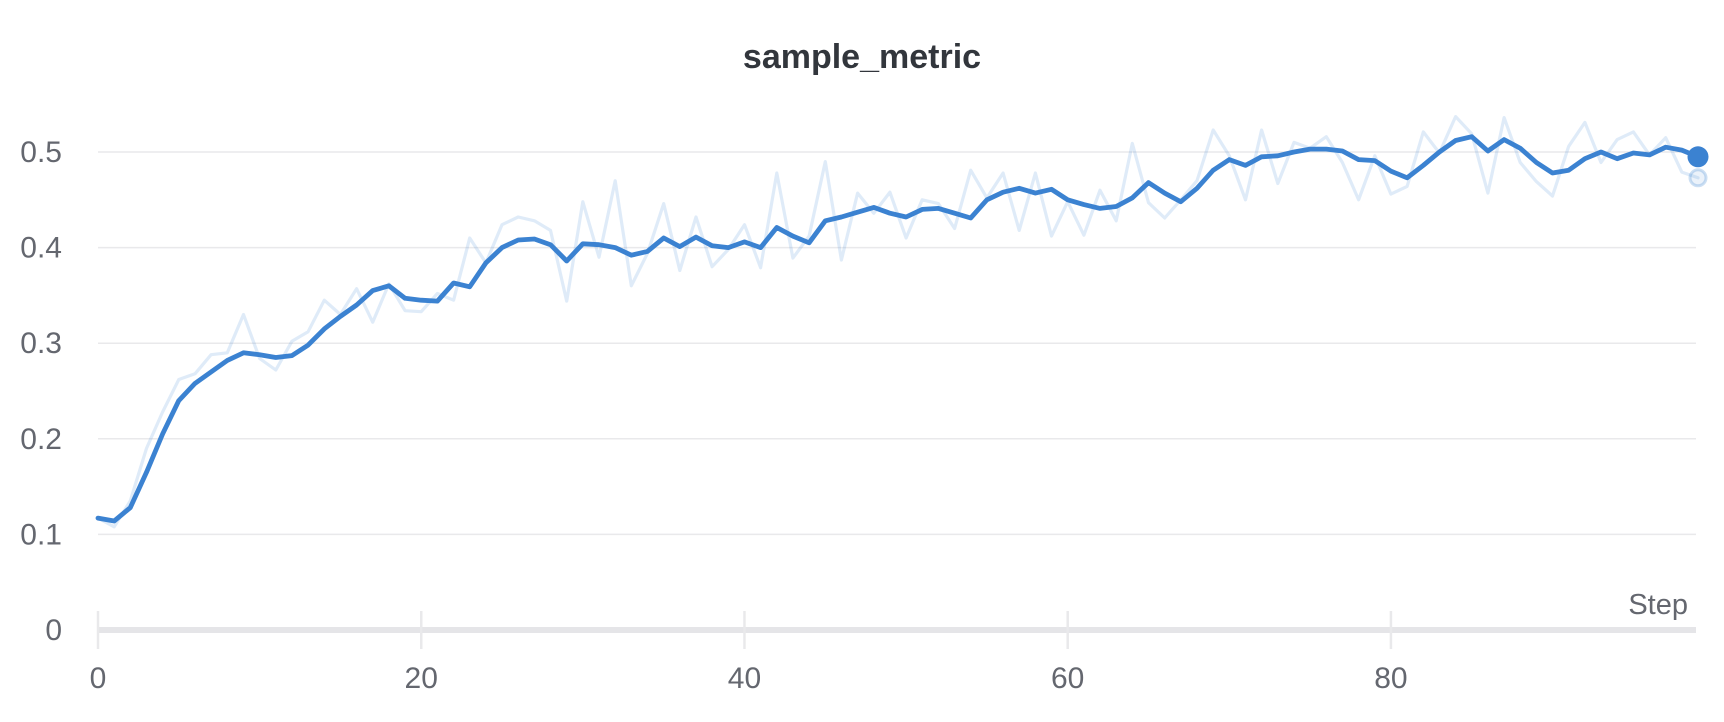 The image size is (1724, 722). Describe the element at coordinates (862, 57) in the screenshot. I see `chart-title: sample_metric` at that location.